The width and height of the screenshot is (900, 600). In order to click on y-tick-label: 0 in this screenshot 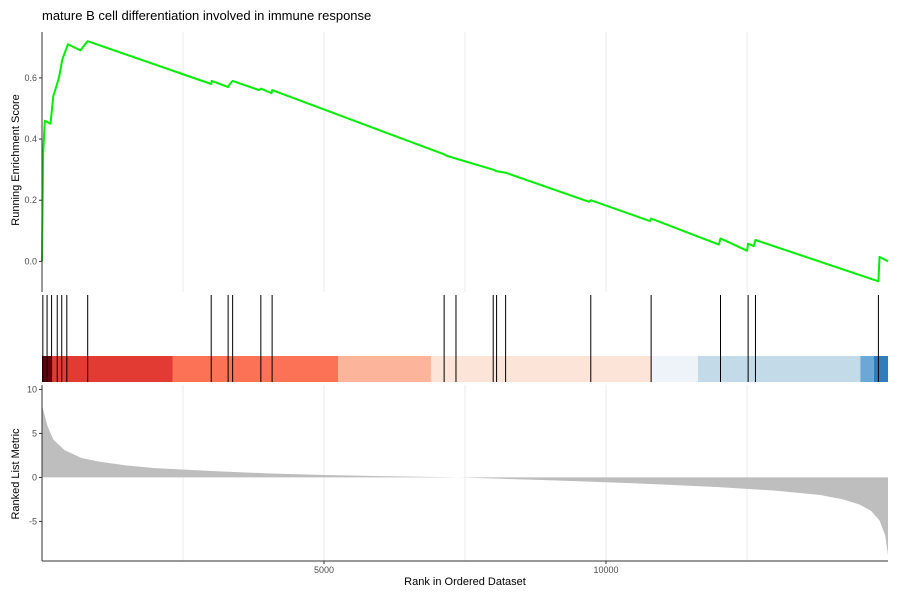, I will do `click(34, 477)`.